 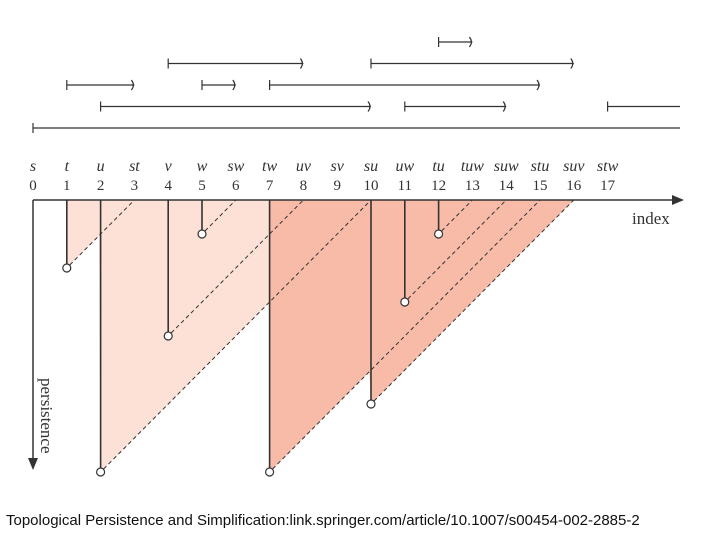 I want to click on index-tick-label: 6, so click(x=236, y=186).